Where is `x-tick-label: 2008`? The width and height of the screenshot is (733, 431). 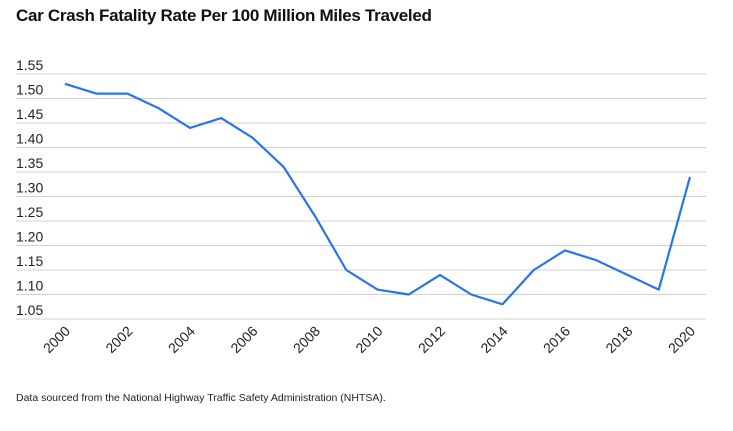
x-tick-label: 2008 is located at coordinates (306, 339).